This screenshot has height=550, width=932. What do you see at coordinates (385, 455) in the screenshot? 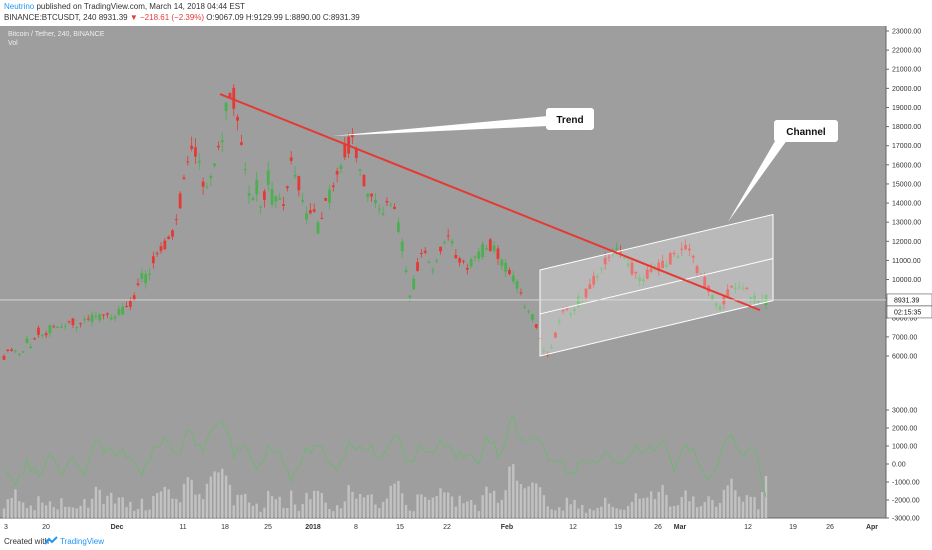
I see `volume-ma-line` at bounding box center [385, 455].